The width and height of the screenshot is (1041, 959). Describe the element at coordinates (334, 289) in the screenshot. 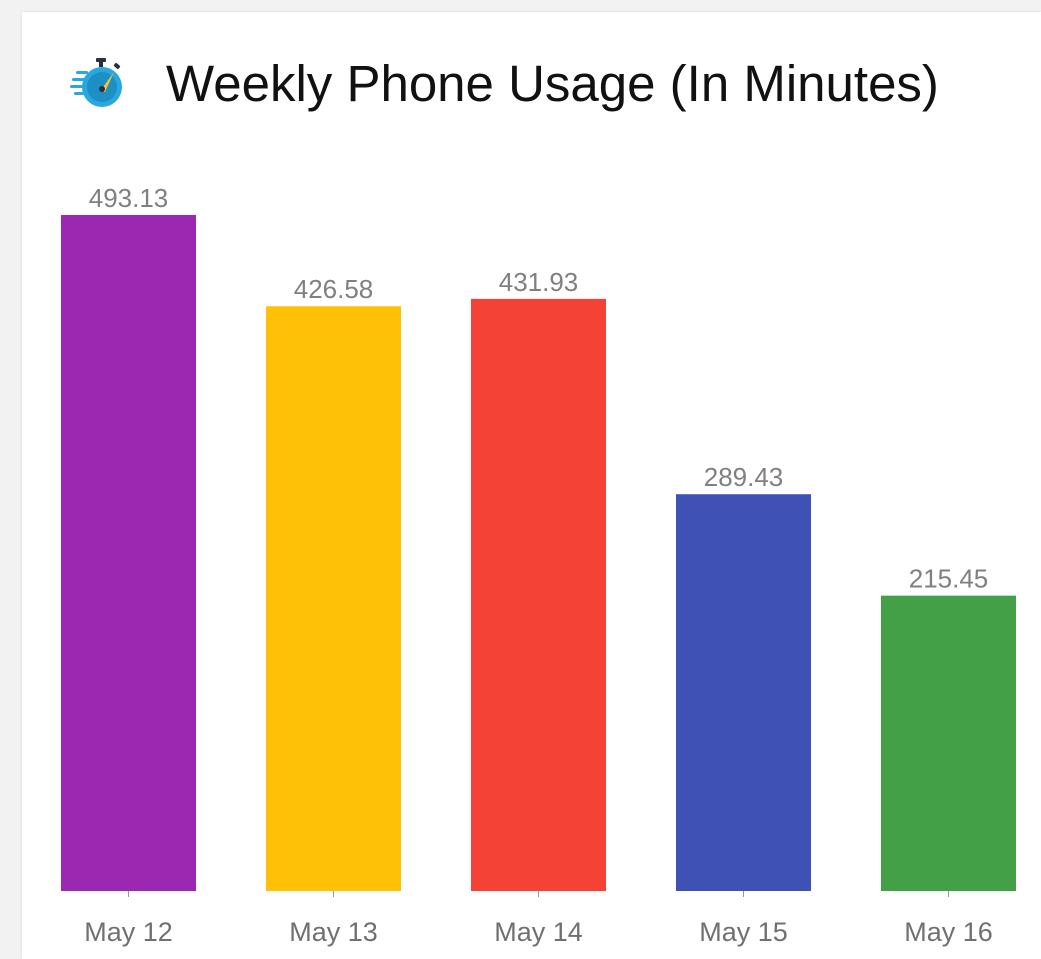

I see `value-label: 426.58` at that location.